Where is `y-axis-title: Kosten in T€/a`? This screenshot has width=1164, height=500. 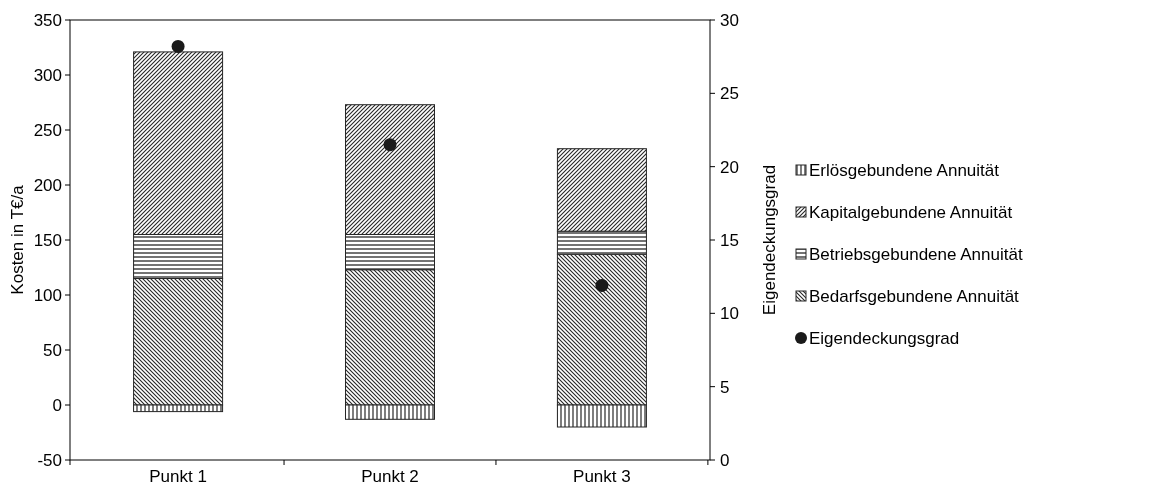 y-axis-title: Kosten in T€/a is located at coordinates (17, 239).